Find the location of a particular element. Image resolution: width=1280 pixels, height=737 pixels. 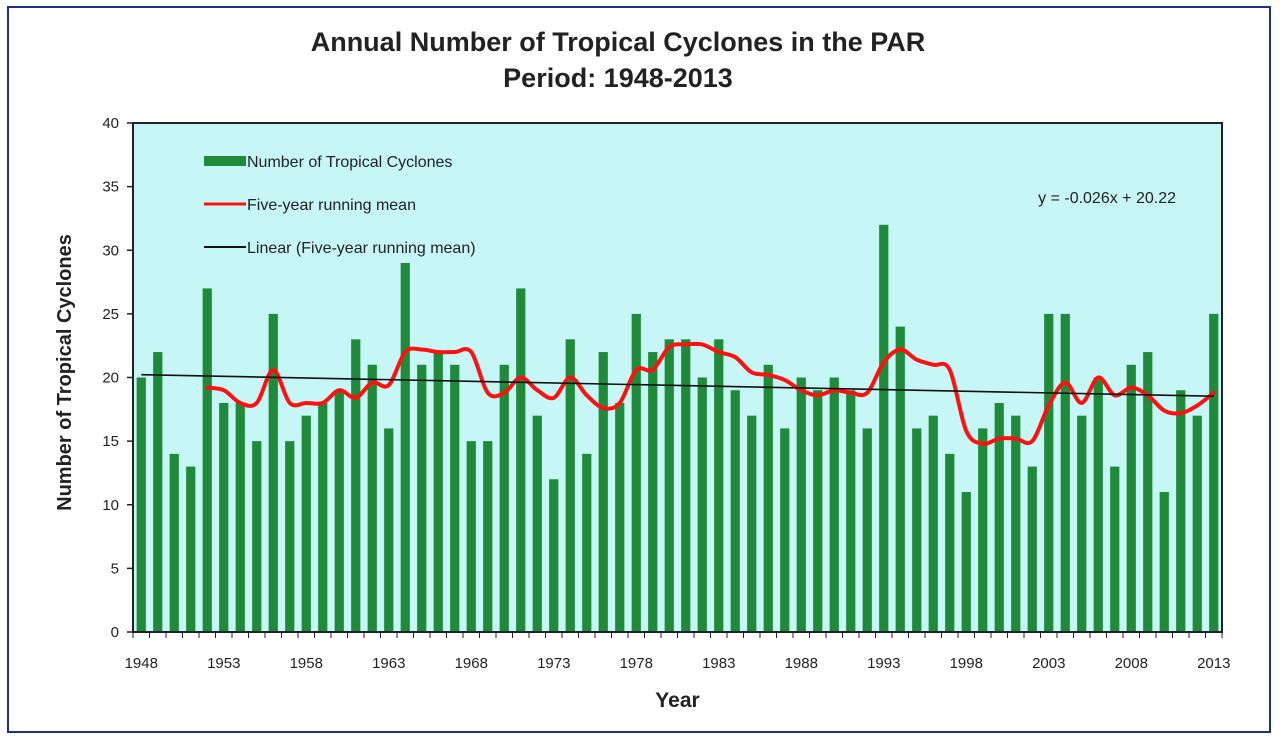

x-tick-label: 1983 is located at coordinates (718, 663).